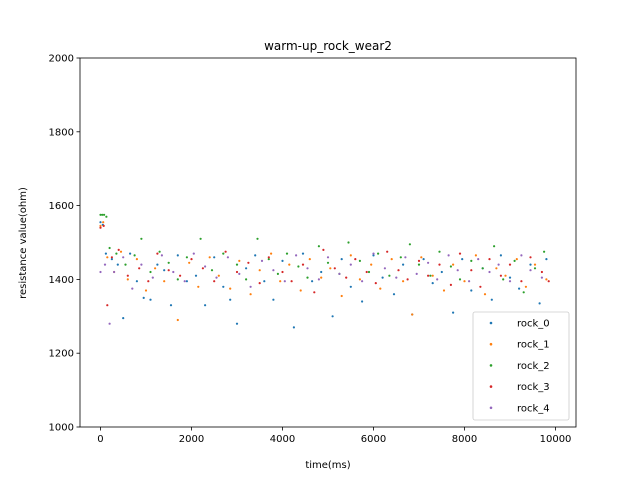 Image resolution: width=640 pixels, height=480 pixels. Describe the element at coordinates (327, 465) in the screenshot. I see `x-axis-title: time(ms)` at that location.